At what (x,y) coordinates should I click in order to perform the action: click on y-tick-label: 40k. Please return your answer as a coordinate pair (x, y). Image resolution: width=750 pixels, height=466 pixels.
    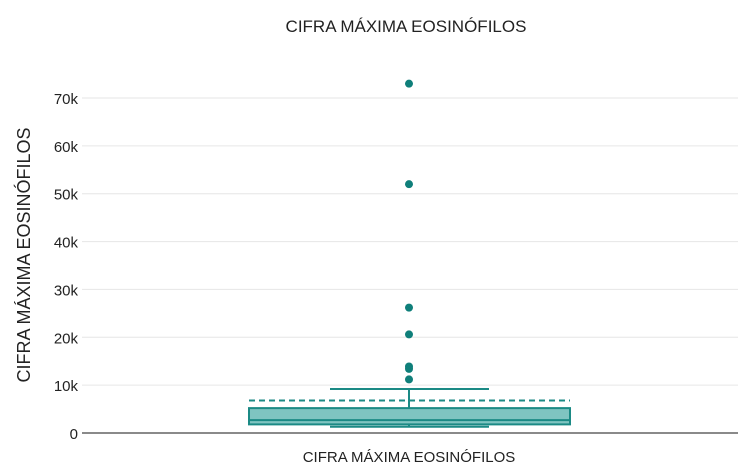
    Looking at the image, I should click on (66, 243).